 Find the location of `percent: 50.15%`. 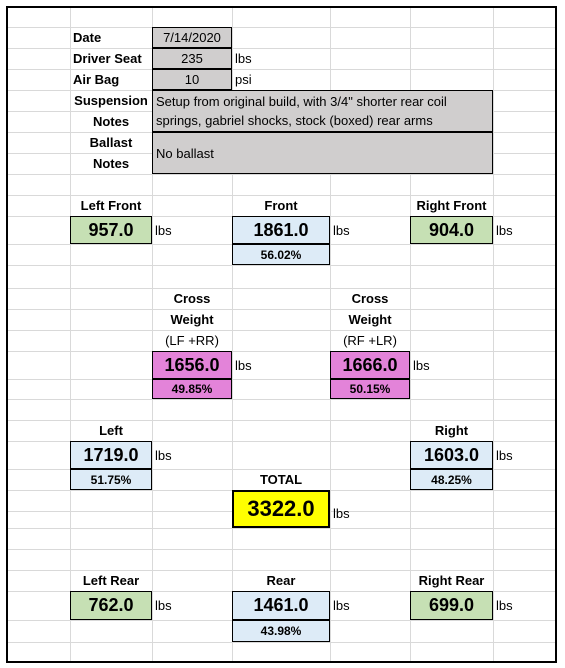

percent: 50.15% is located at coordinates (370, 389).